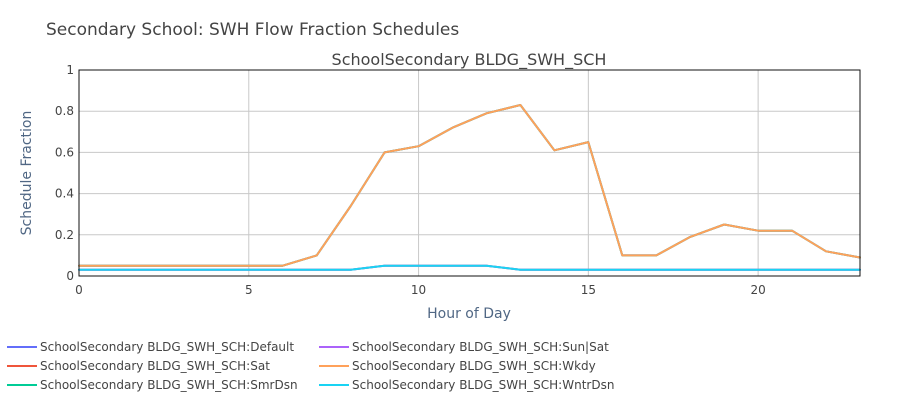  What do you see at coordinates (64, 235) in the screenshot?
I see `y-tick-label: 0.2` at bounding box center [64, 235].